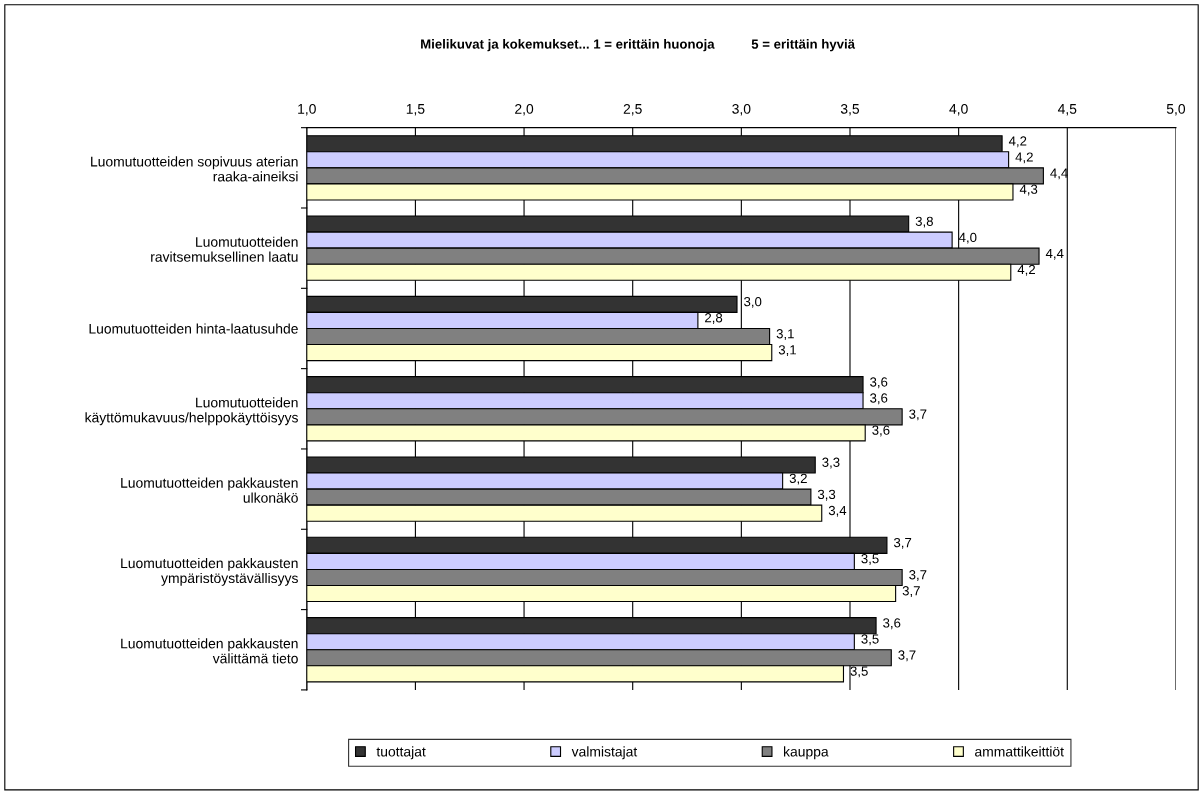  What do you see at coordinates (967, 238) in the screenshot?
I see `data-label: 4,0` at bounding box center [967, 238].